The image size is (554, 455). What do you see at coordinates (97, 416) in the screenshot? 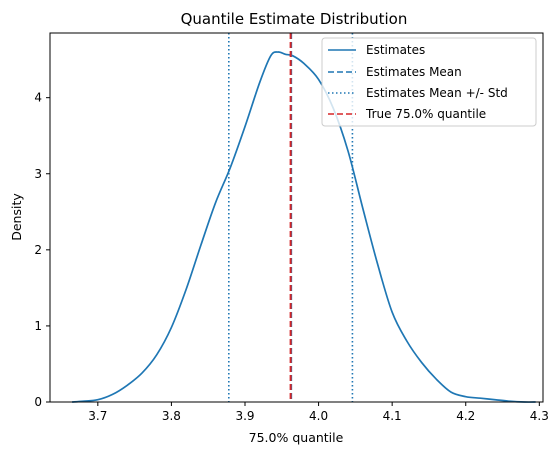
I see `x-tick-label: 3.7` at bounding box center [97, 416].